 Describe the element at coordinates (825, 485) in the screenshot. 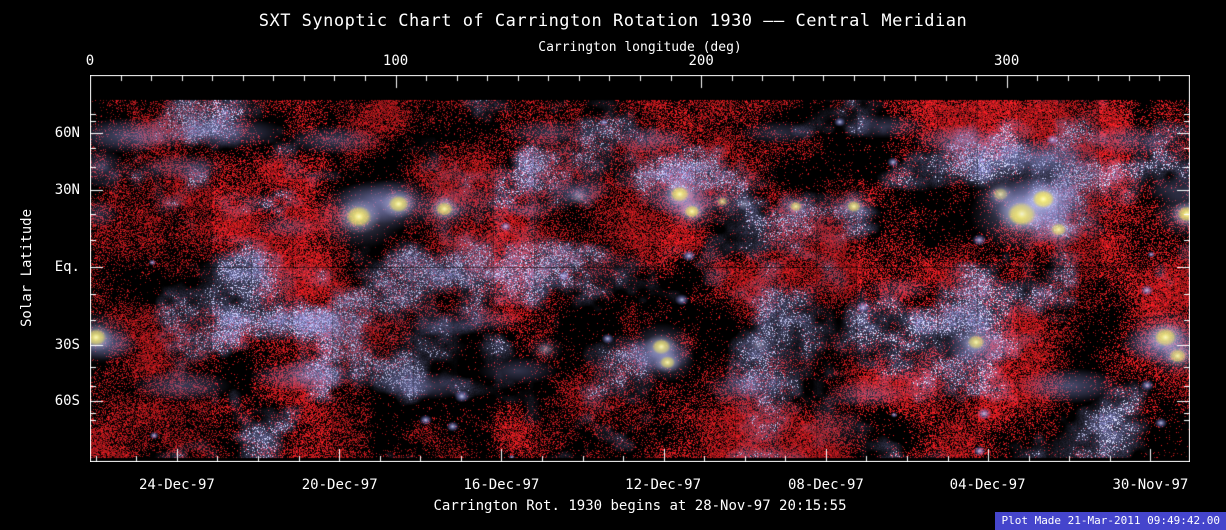

I see `bottom-tick-label: 08-Dec-97` at that location.